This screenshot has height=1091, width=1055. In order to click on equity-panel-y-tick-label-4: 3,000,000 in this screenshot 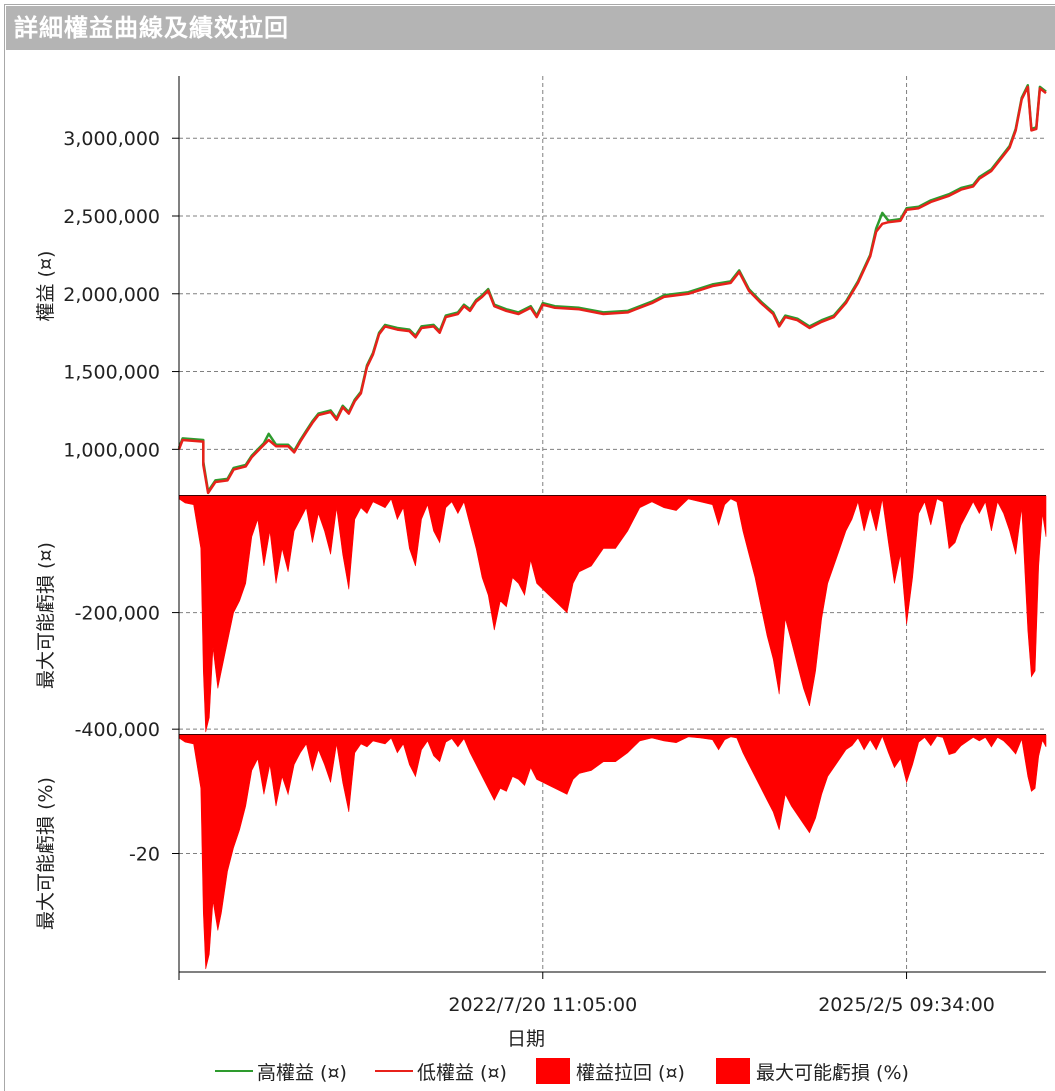, I will do `click(111, 139)`.